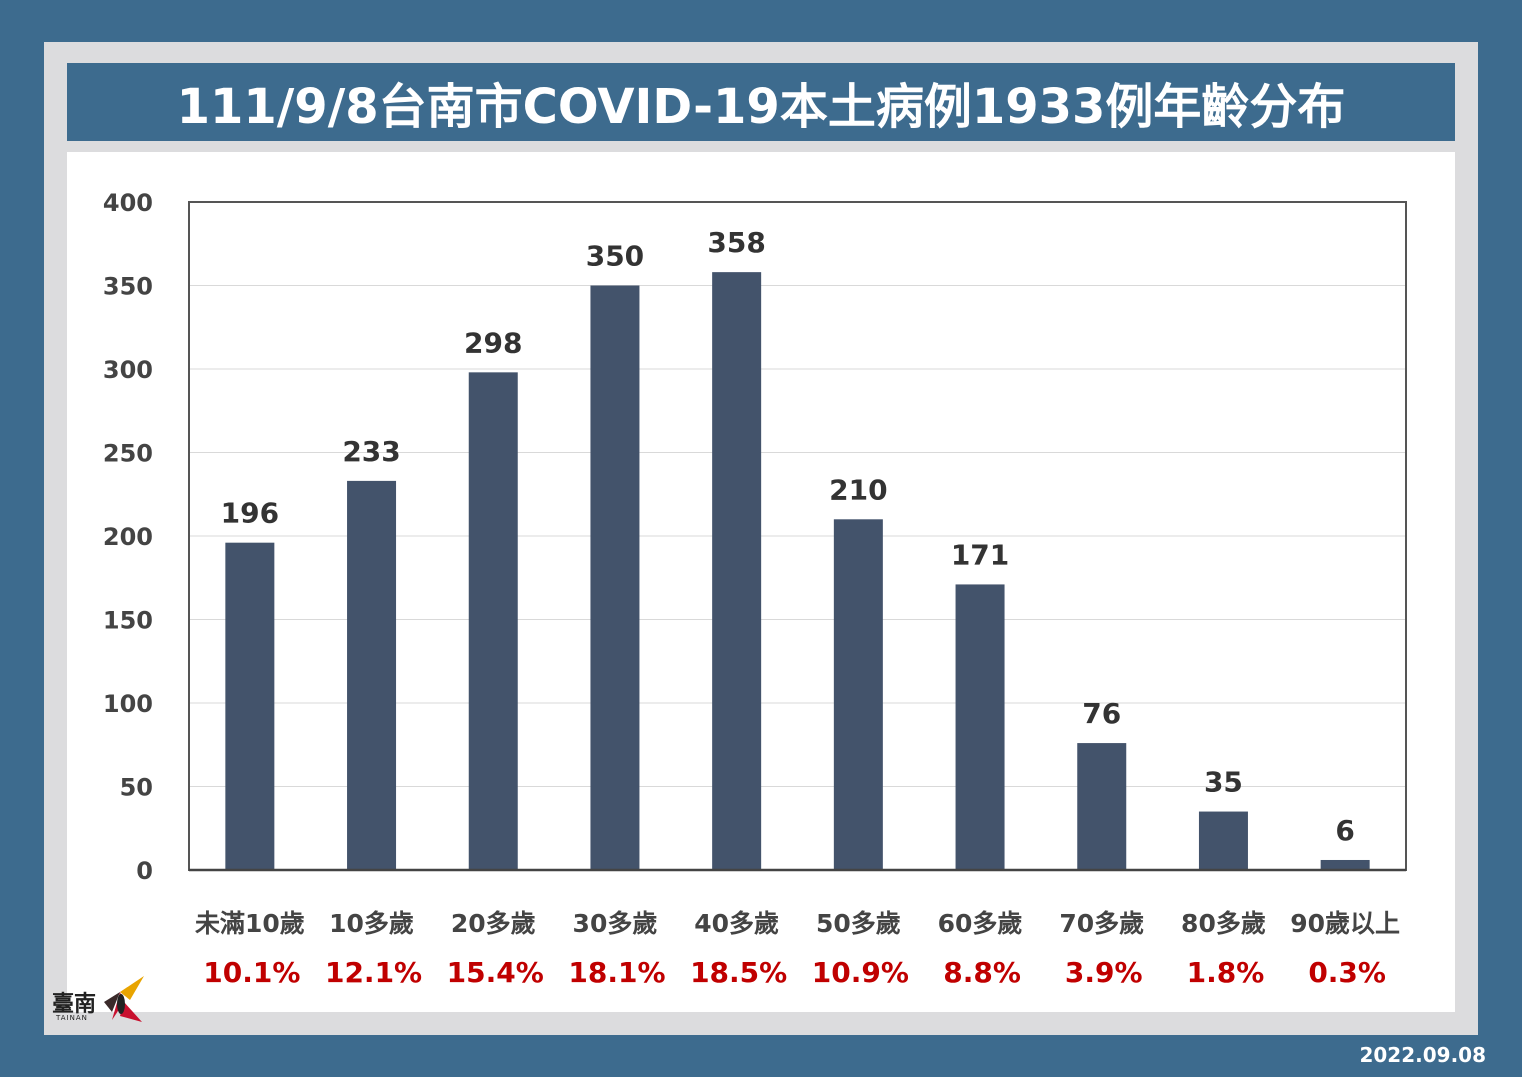 This screenshot has height=1077, width=1522. What do you see at coordinates (1344, 830) in the screenshot?
I see `bar-value-label: 6` at bounding box center [1344, 830].